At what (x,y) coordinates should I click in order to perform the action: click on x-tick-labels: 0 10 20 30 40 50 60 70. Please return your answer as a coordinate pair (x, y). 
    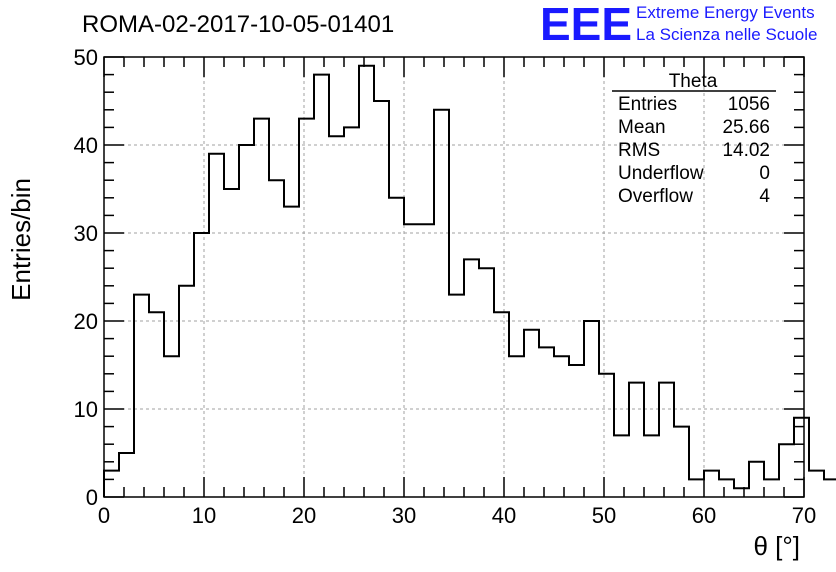
    Looking at the image, I should click on (457, 515).